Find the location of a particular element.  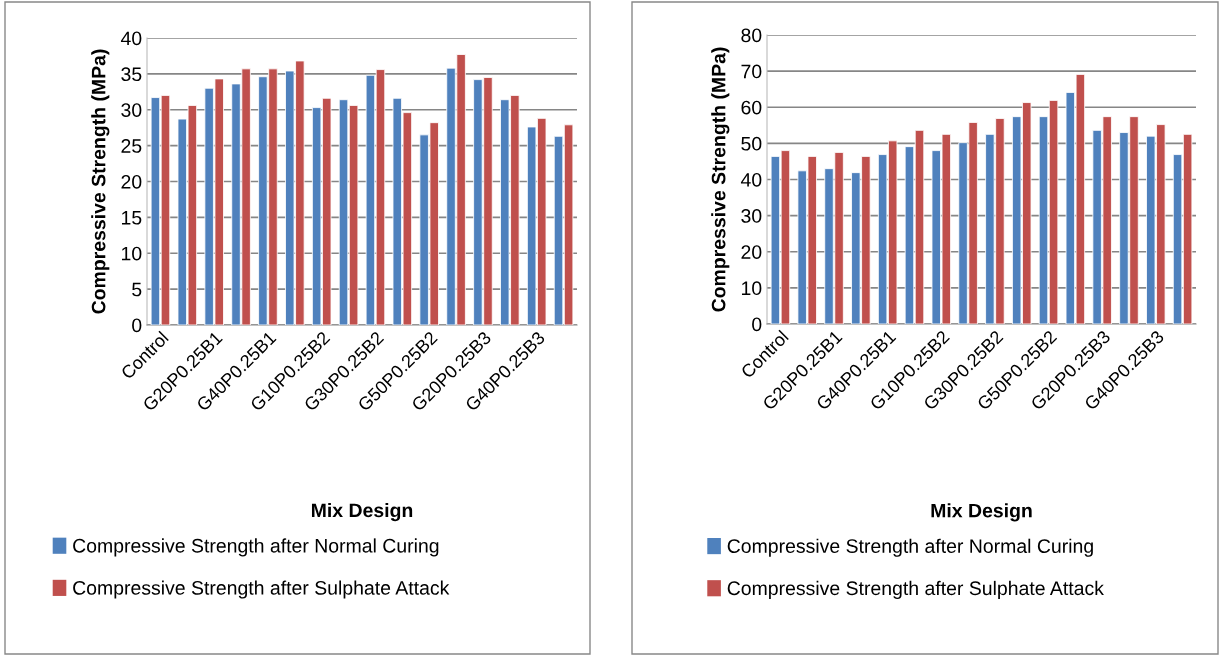

y-tick-label: 5 is located at coordinates (137, 289).